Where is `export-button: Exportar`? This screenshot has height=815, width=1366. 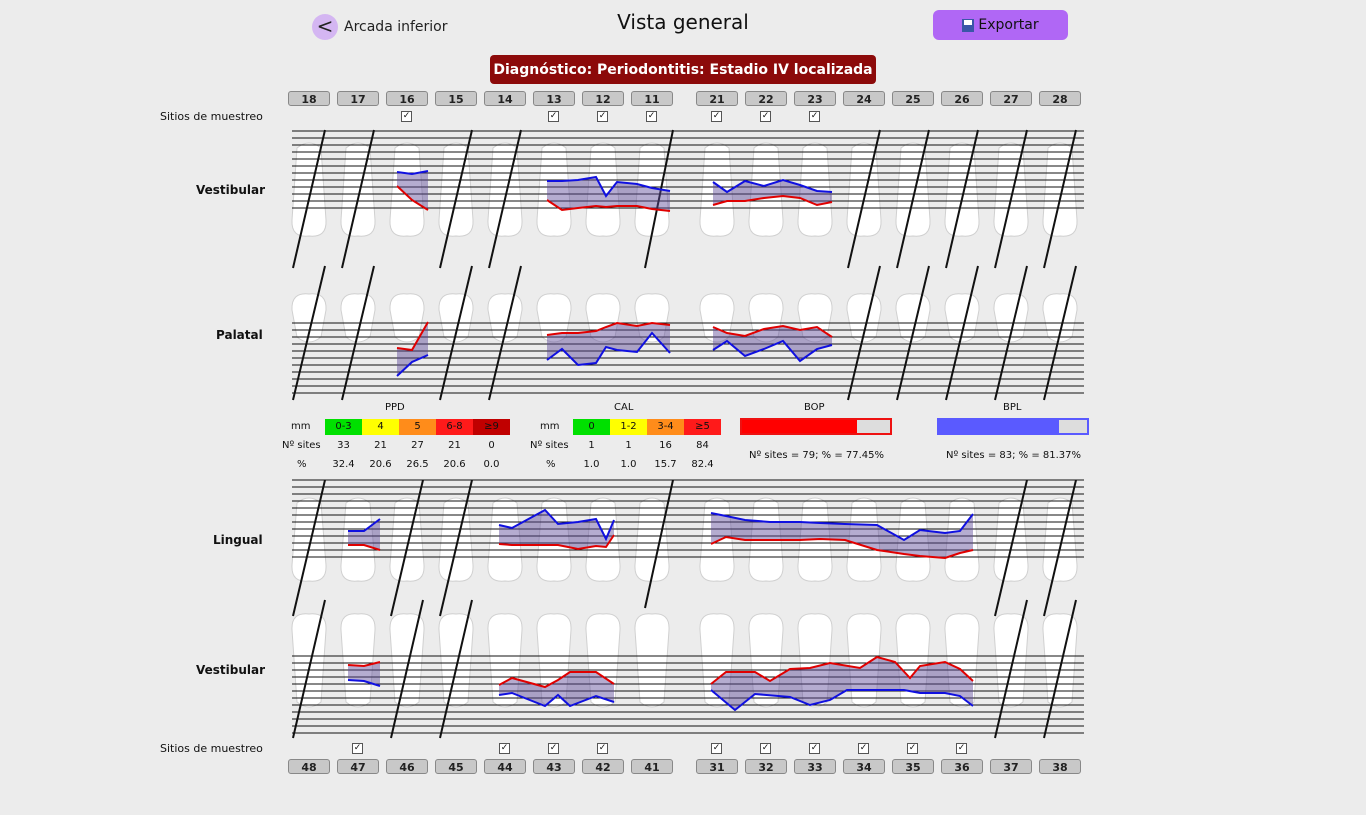
export-button: Exportar is located at coordinates (1000, 25).